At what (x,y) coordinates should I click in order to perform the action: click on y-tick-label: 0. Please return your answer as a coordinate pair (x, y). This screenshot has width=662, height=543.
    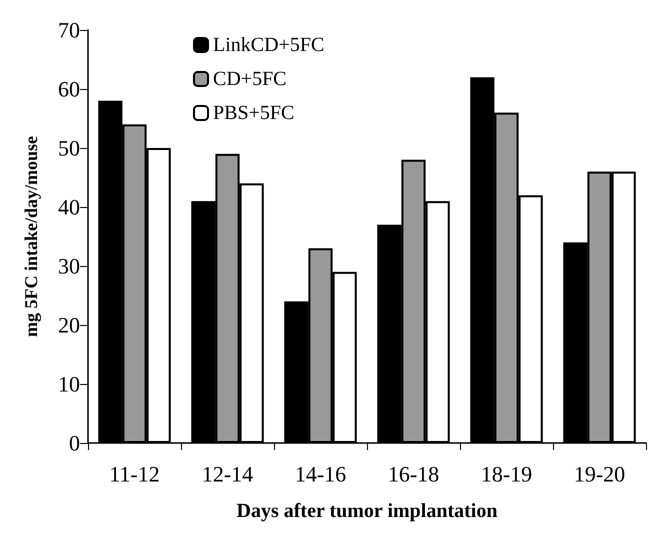
    Looking at the image, I should click on (74, 443).